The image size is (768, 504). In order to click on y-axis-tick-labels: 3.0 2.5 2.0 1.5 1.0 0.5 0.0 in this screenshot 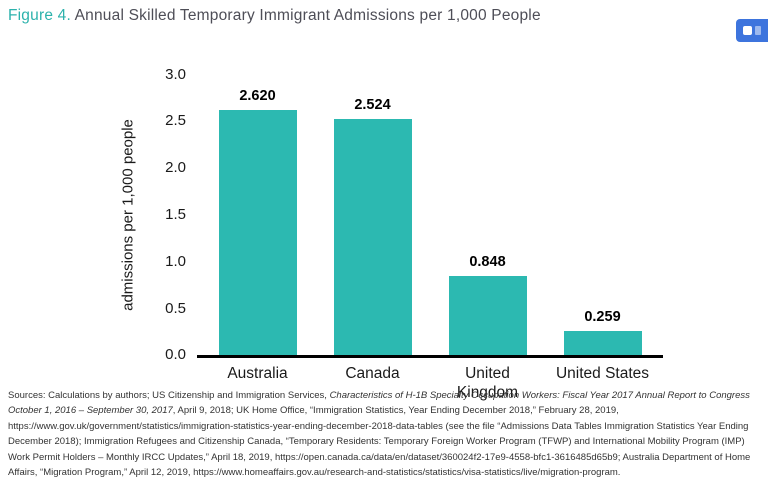, I will do `click(175, 214)`.